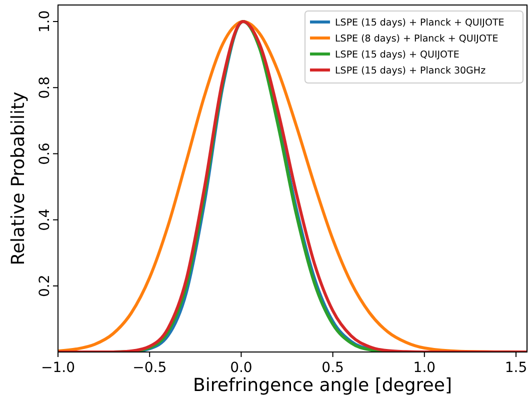 The height and width of the screenshot is (401, 528). Describe the element at coordinates (45, 219) in the screenshot. I see `y-tick-label: 0.4` at that location.